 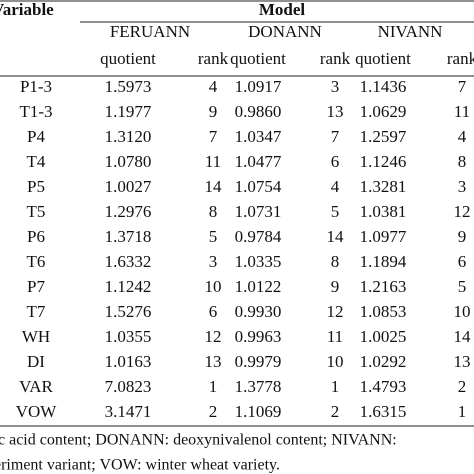 I want to click on cell: 1.2597, so click(x=383, y=136).